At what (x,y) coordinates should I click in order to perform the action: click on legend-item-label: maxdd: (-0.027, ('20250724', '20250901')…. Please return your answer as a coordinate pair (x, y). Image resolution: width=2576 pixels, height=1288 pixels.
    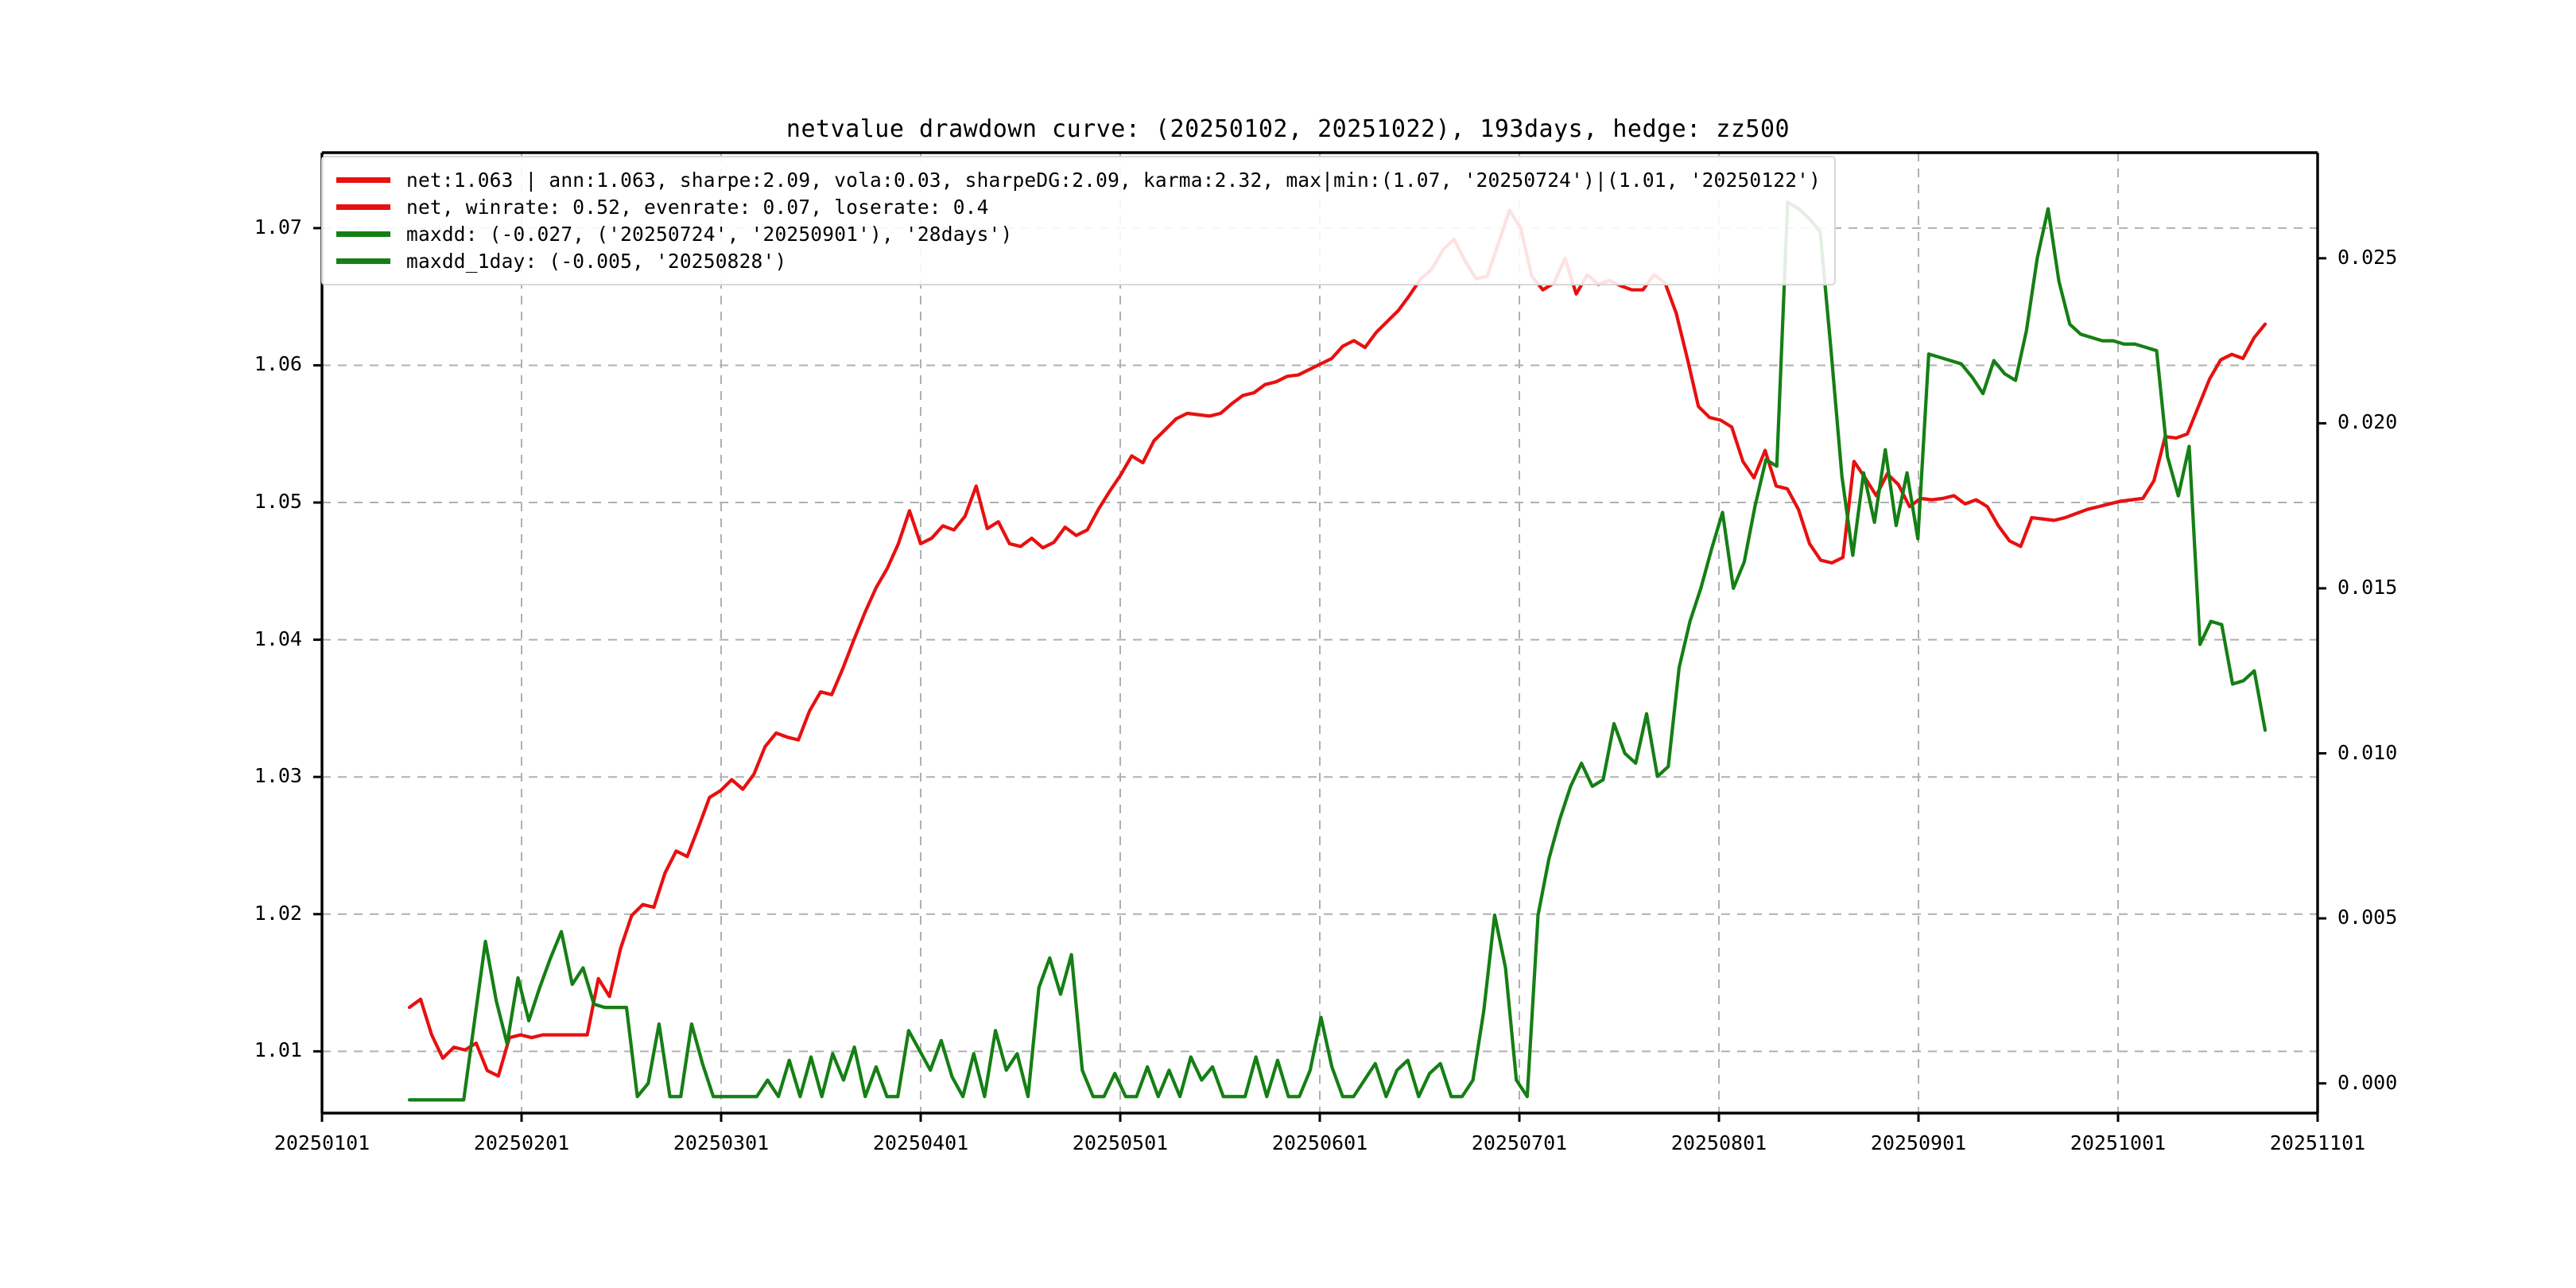
    Looking at the image, I should click on (709, 234).